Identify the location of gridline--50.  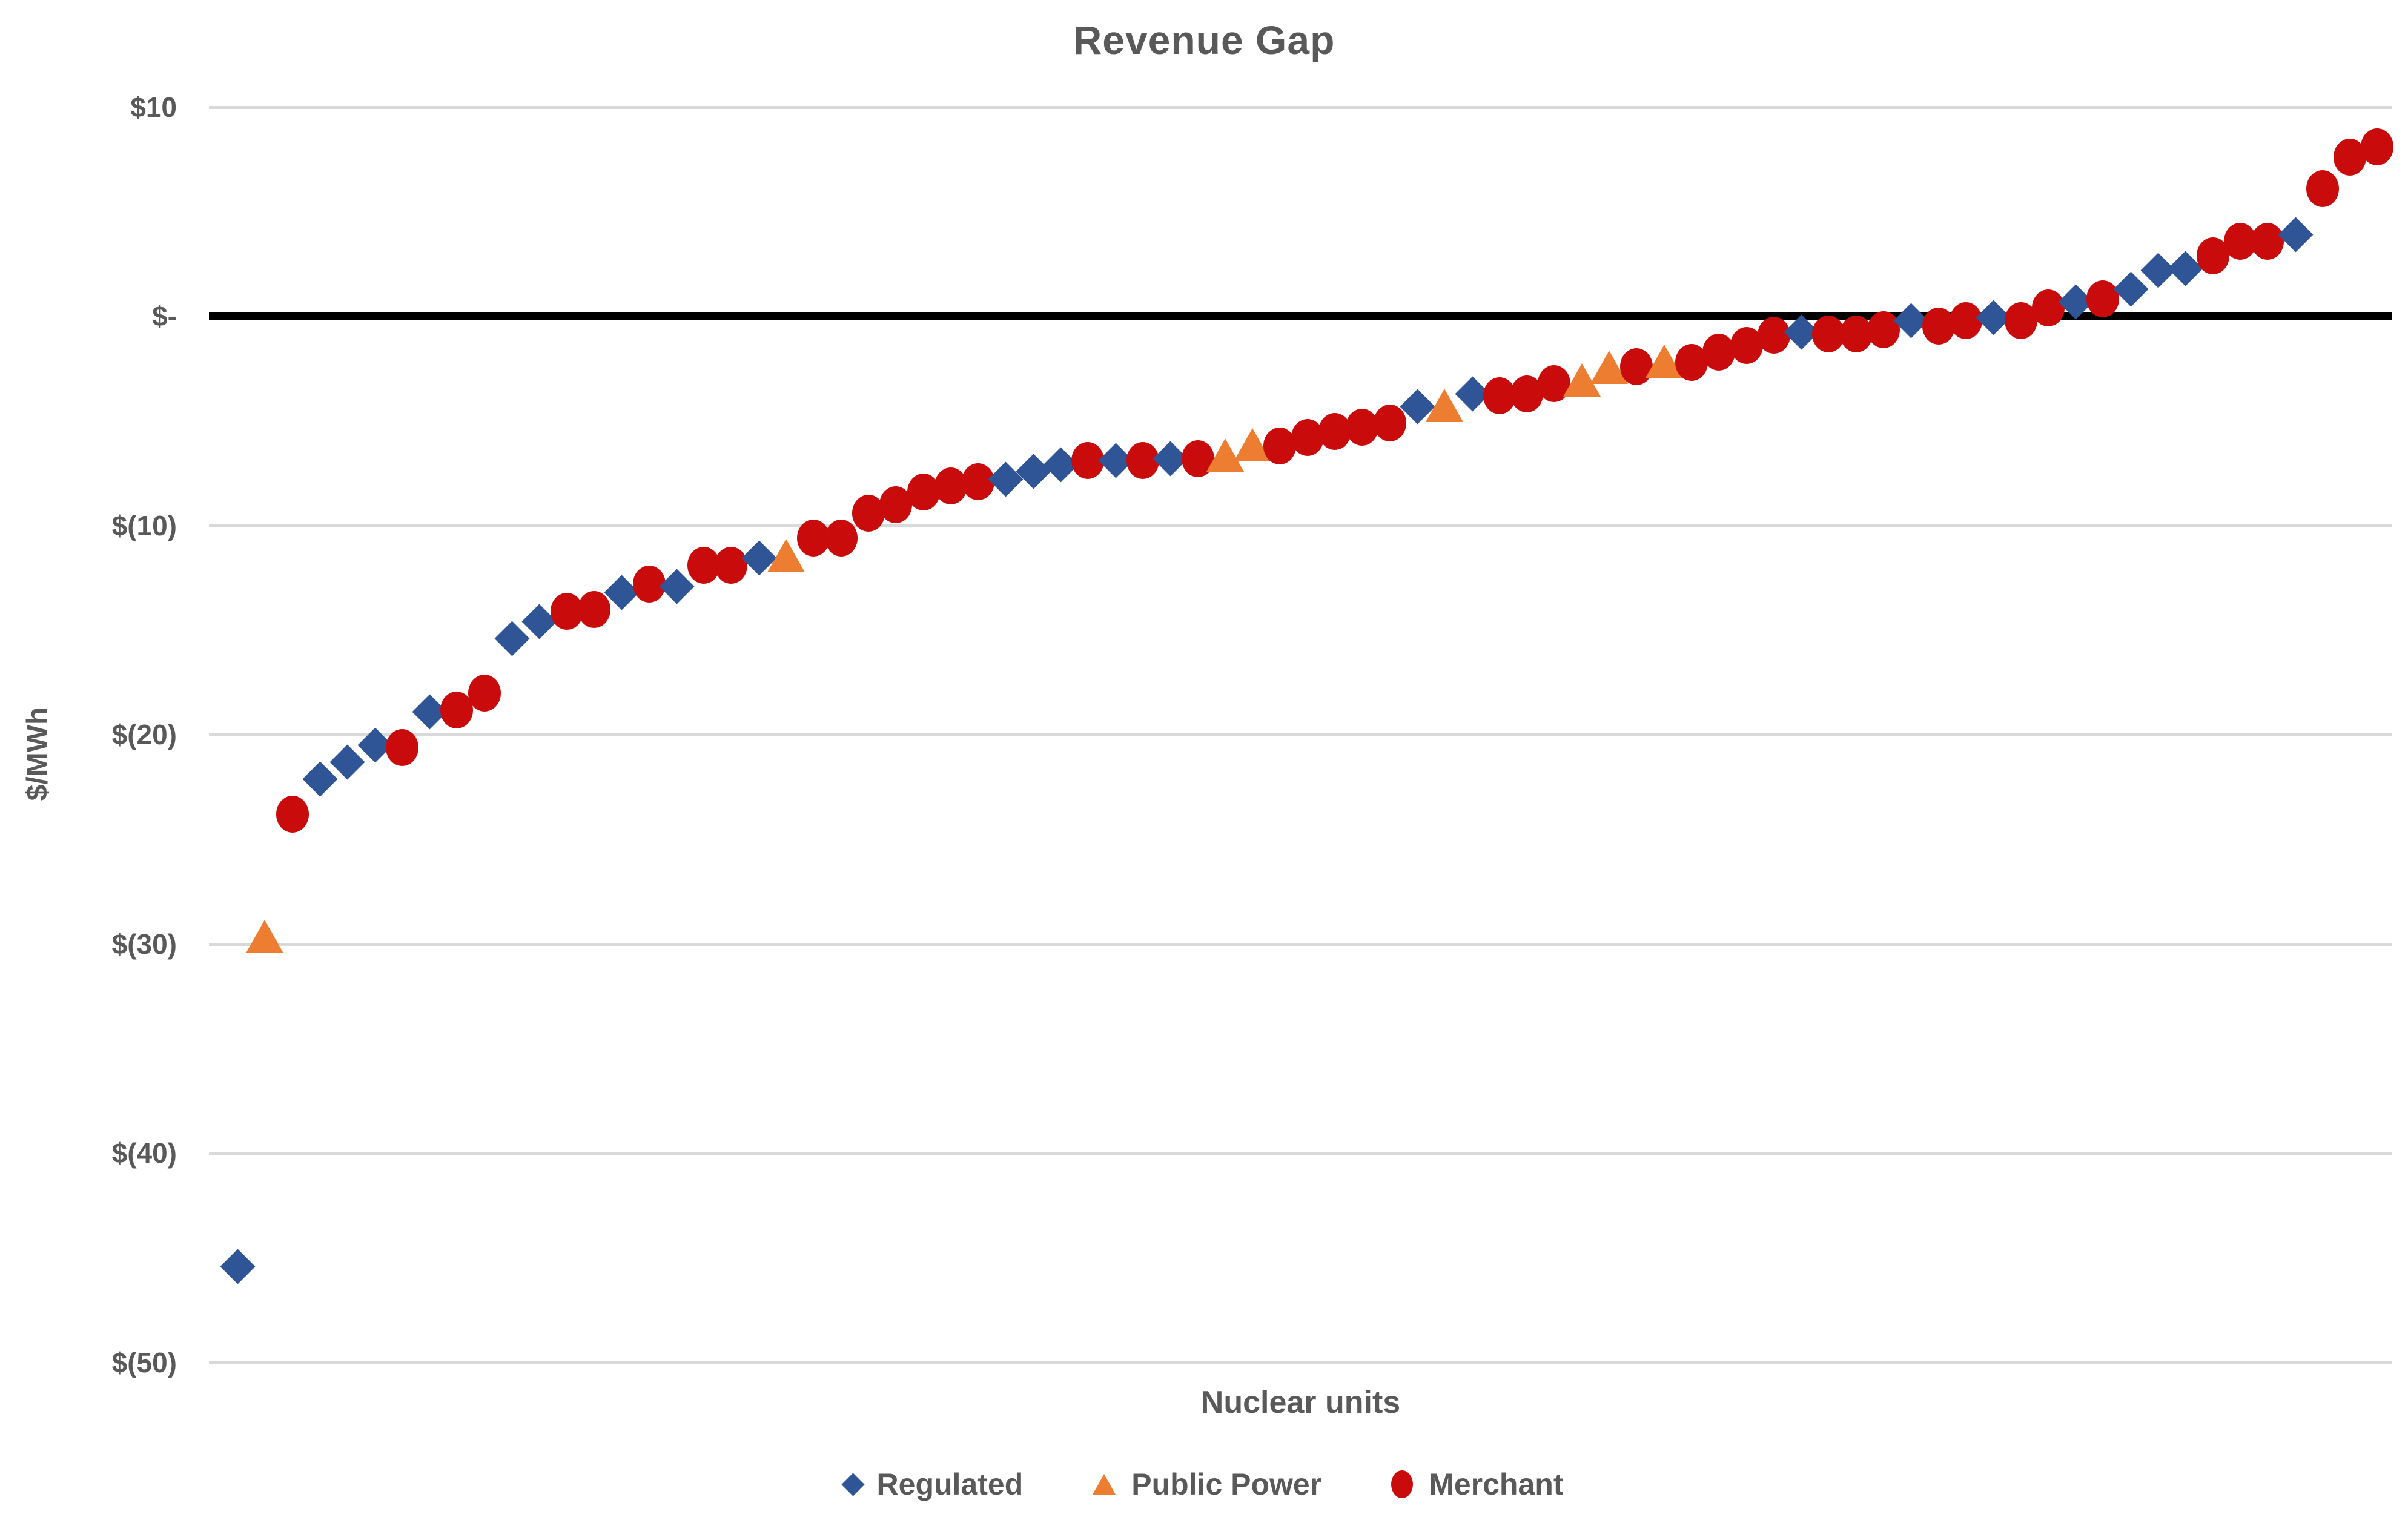
(1300, 1362).